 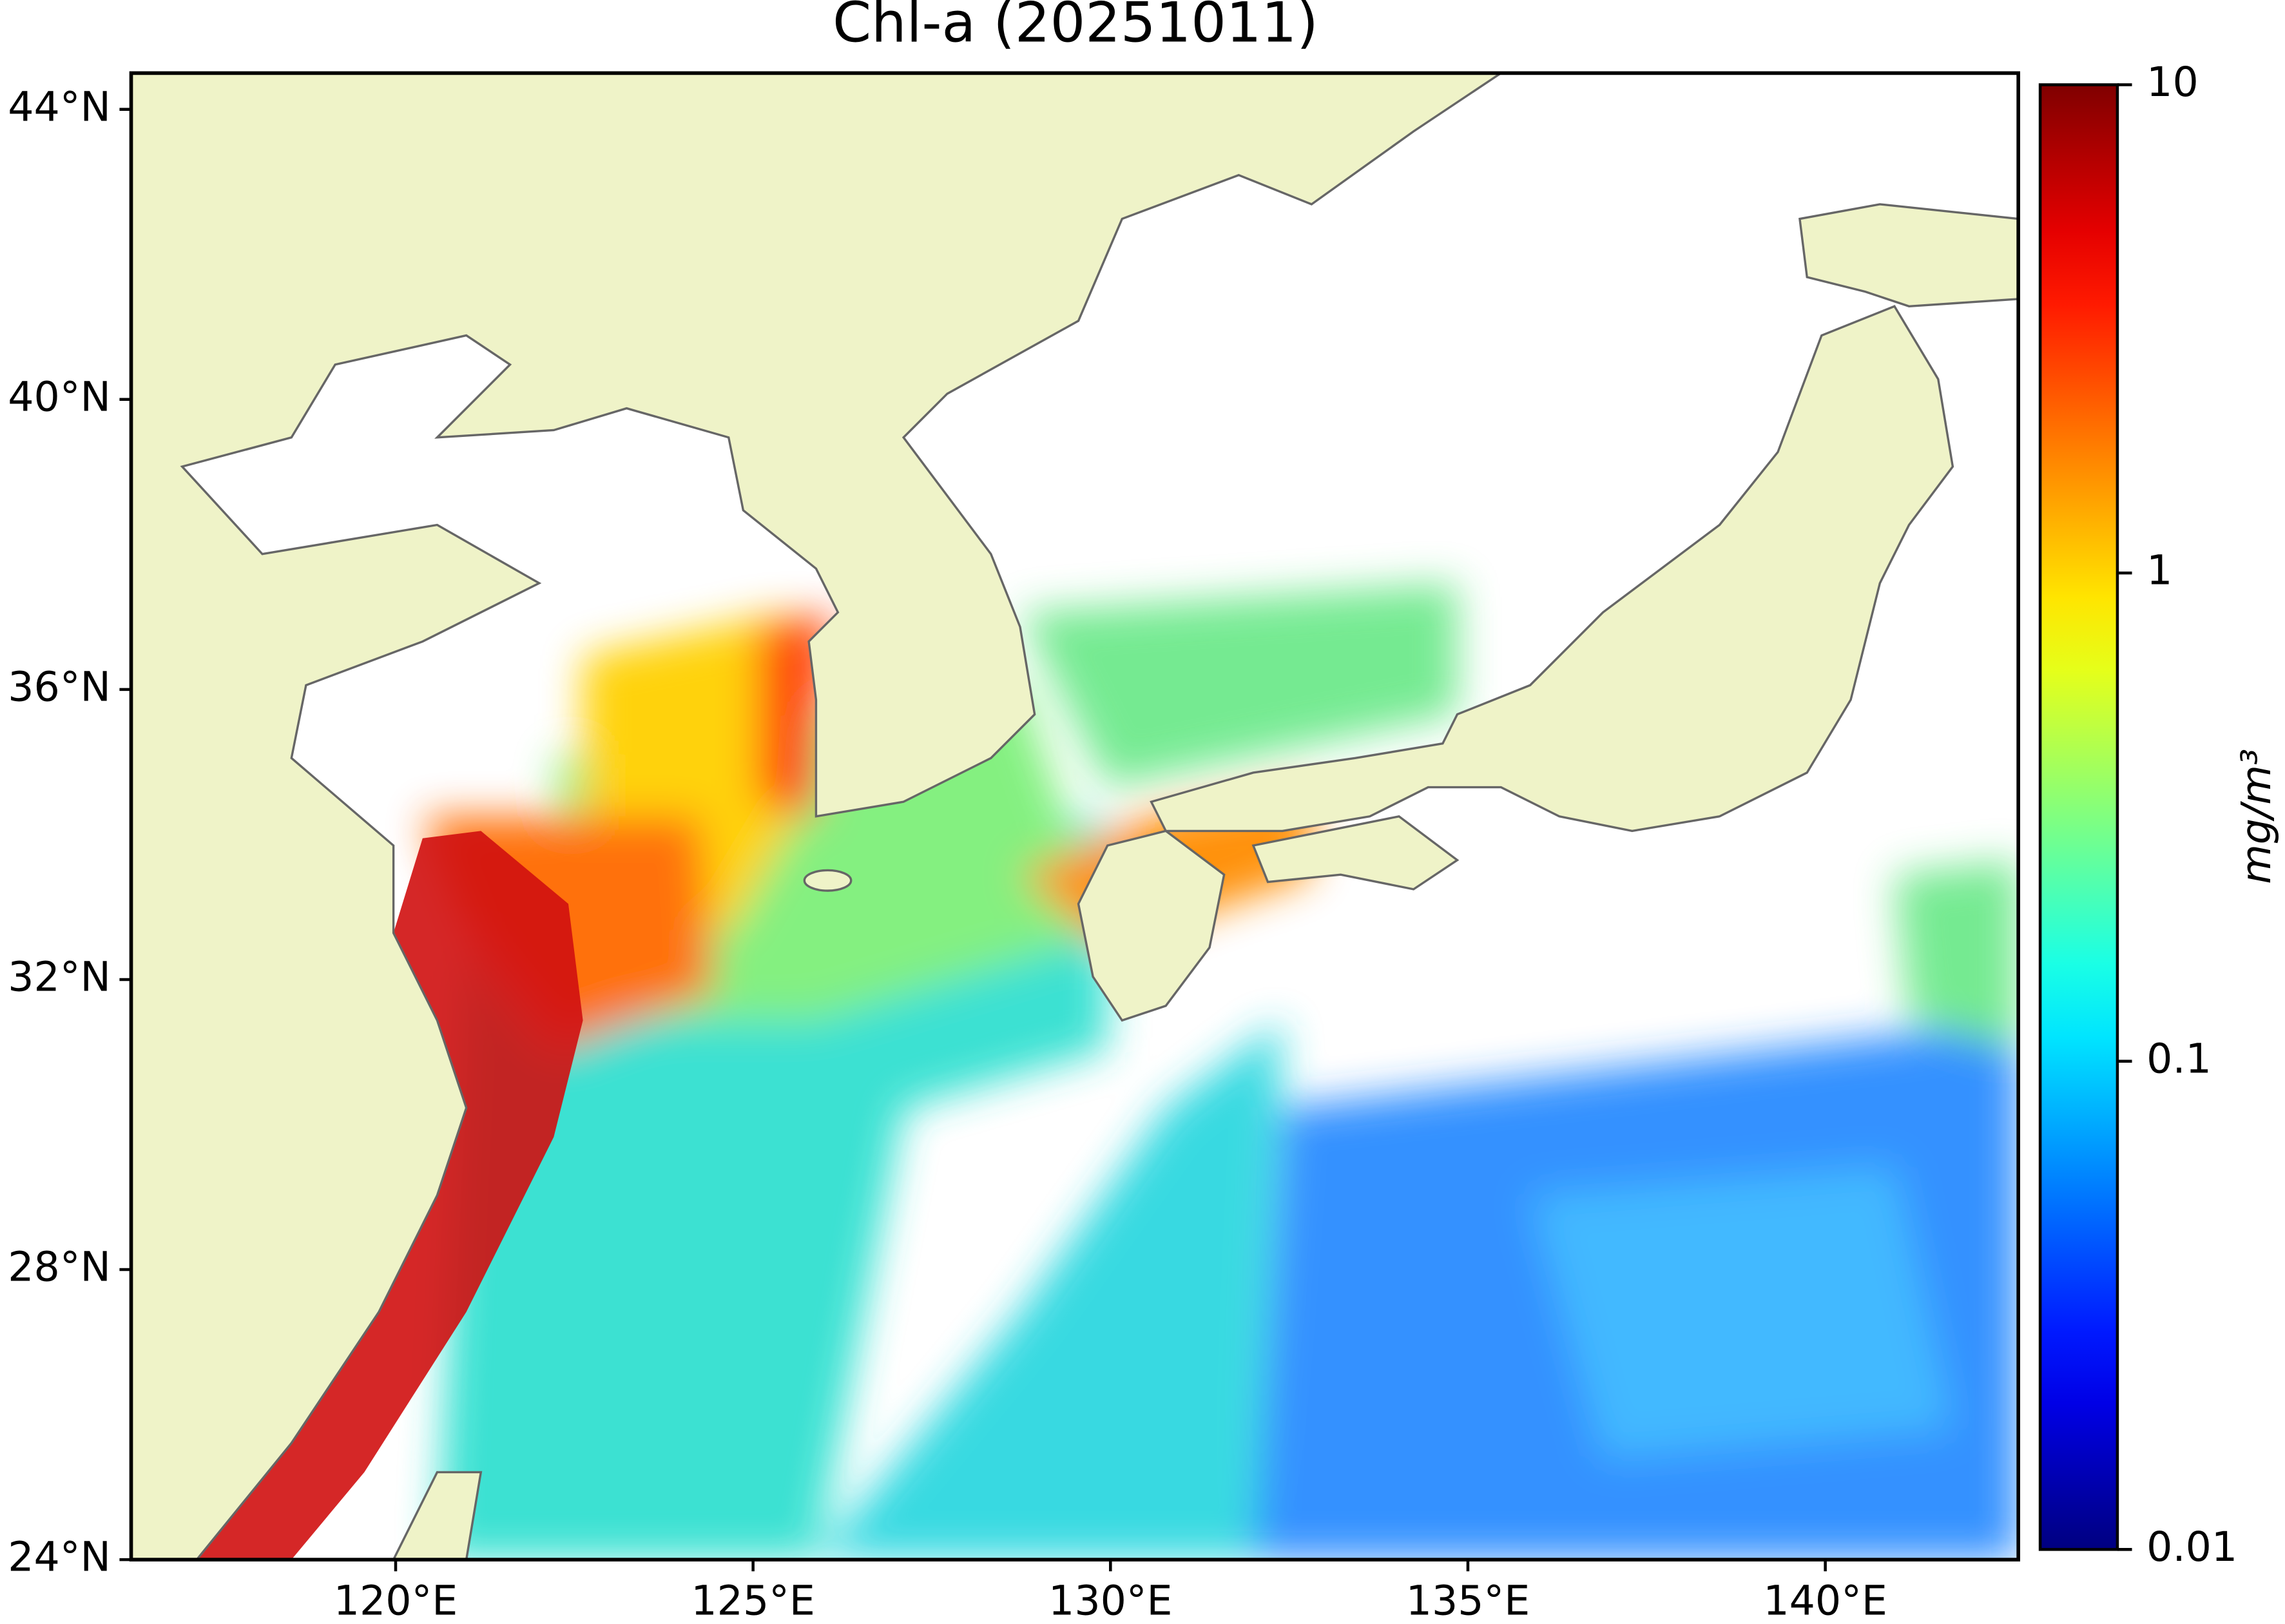 What do you see at coordinates (2172, 82) in the screenshot?
I see `colorbar-tick-label: 10` at bounding box center [2172, 82].